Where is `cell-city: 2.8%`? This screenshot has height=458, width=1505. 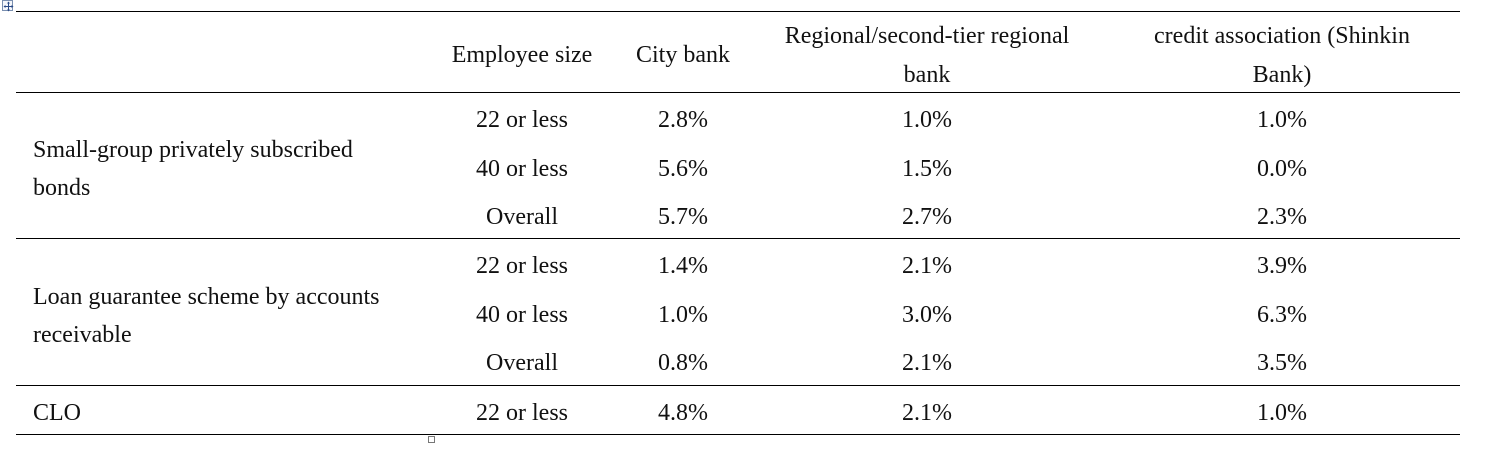
cell-city: 2.8% is located at coordinates (683, 120).